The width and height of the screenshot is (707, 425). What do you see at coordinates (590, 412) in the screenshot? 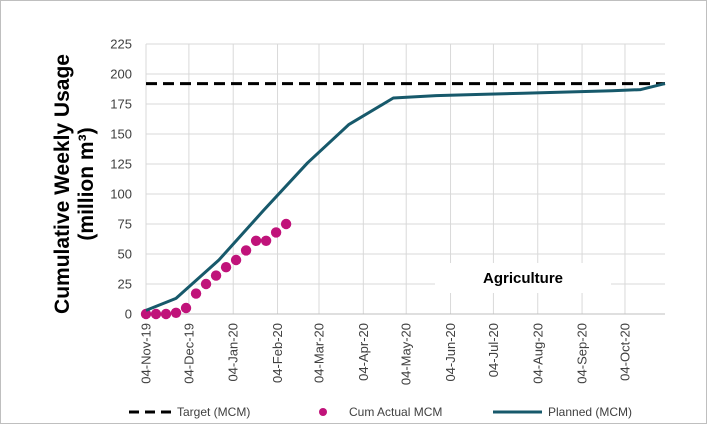
I see `legend-label-planned: Planned (MCM)` at bounding box center [590, 412].